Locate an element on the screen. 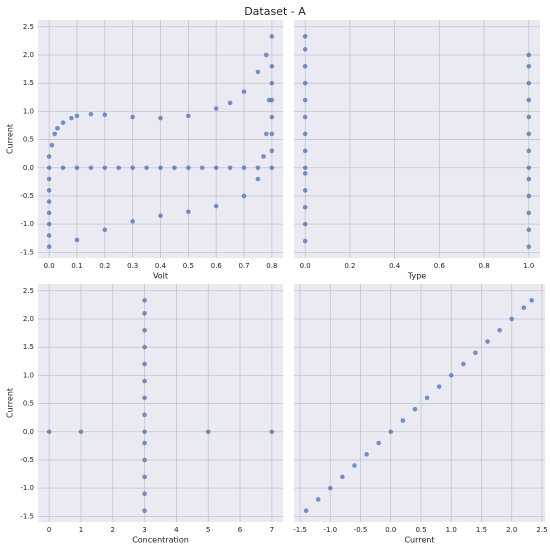  y-tick-label: 2.5 is located at coordinates (28, 291).